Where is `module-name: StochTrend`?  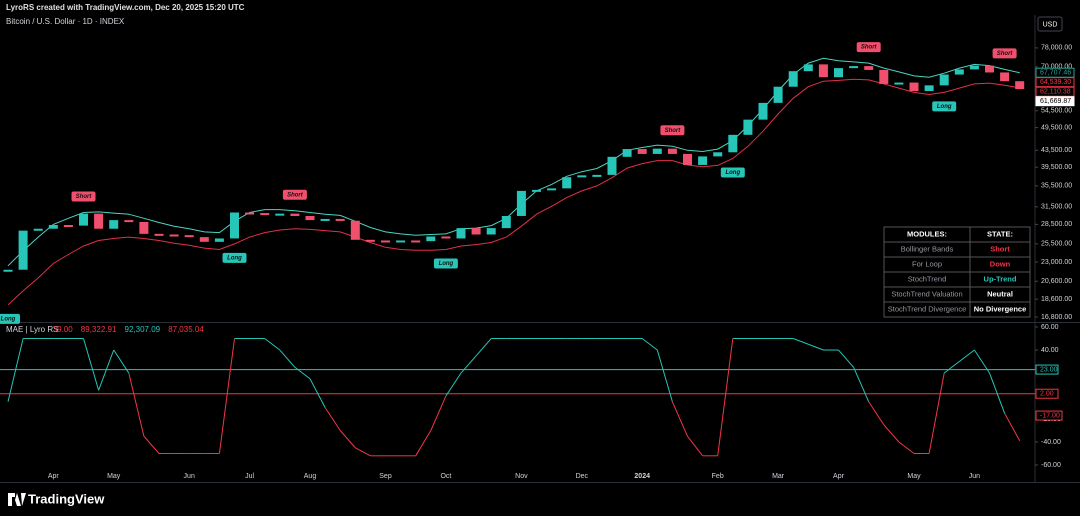 module-name: StochTrend is located at coordinates (927, 278).